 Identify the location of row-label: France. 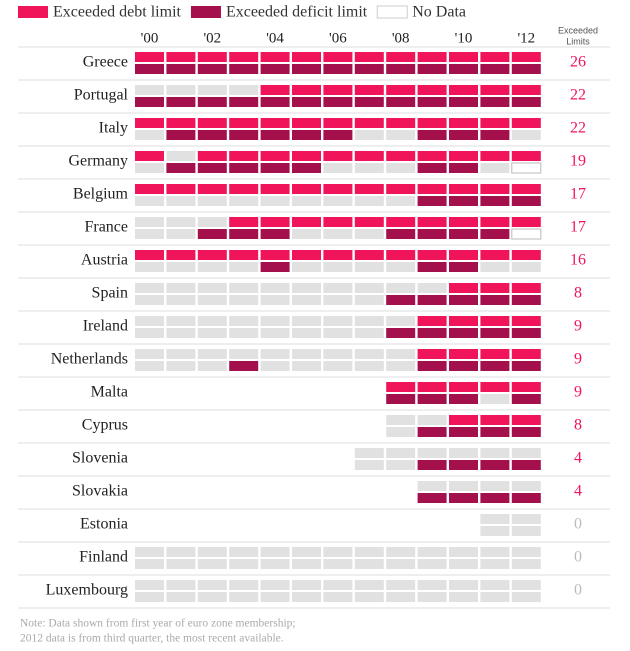
(106, 227).